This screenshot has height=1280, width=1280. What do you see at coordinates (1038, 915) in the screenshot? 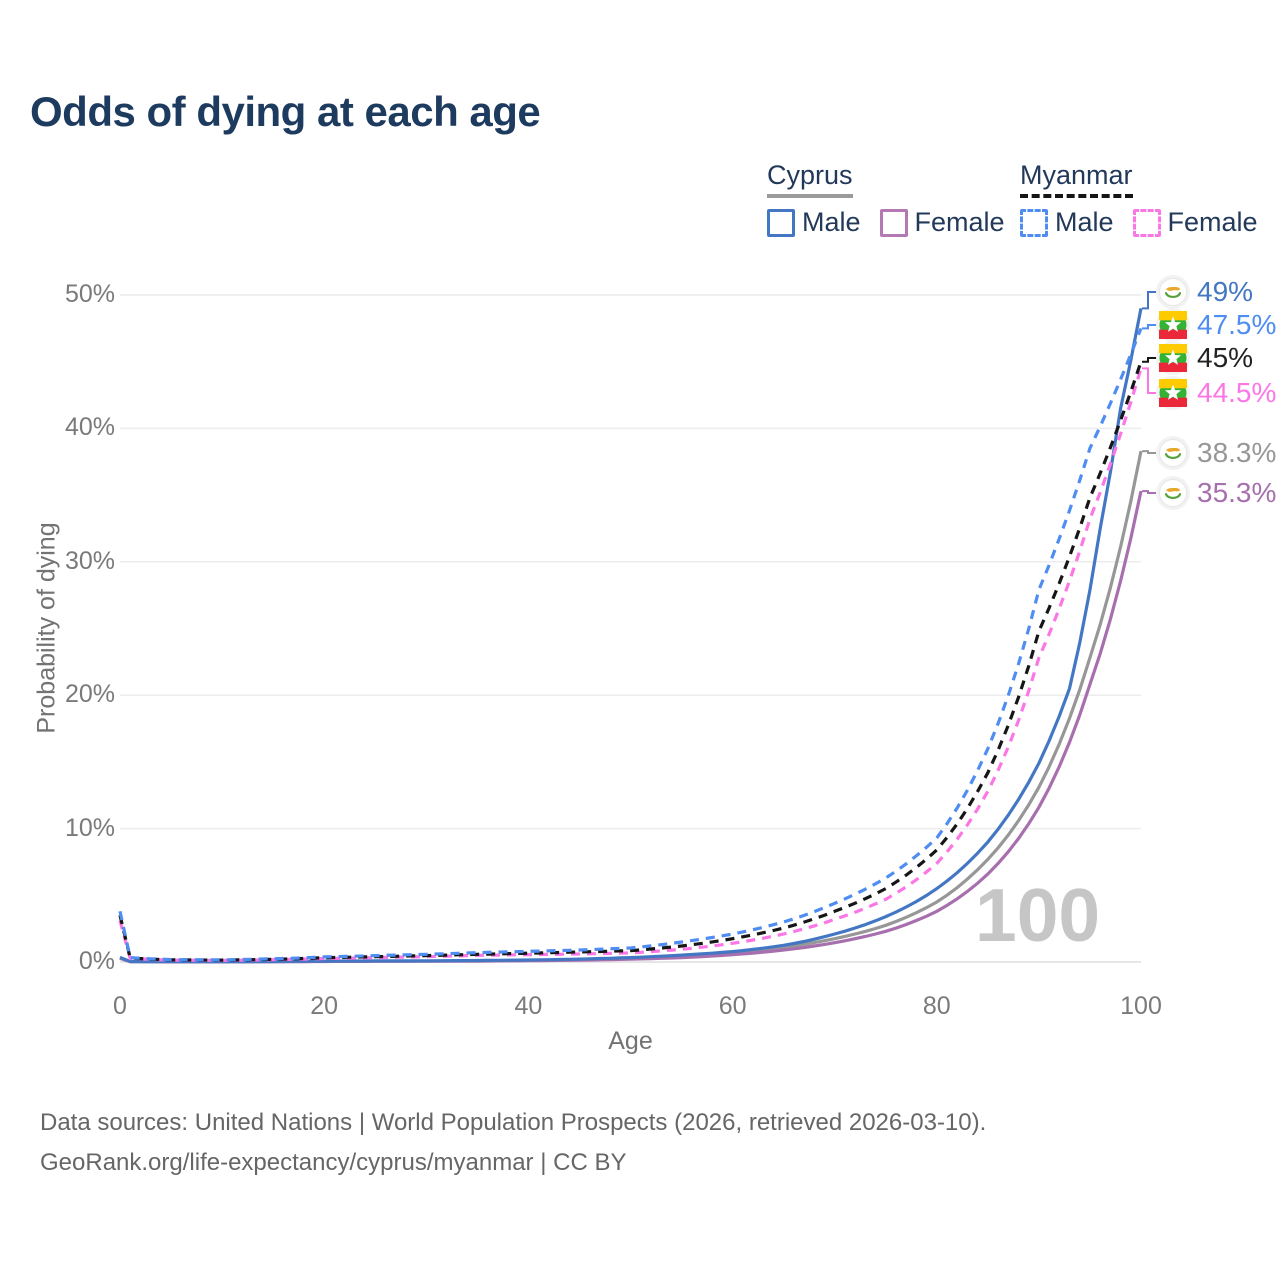
I see `age-cursor-watermark: 100` at bounding box center [1038, 915].